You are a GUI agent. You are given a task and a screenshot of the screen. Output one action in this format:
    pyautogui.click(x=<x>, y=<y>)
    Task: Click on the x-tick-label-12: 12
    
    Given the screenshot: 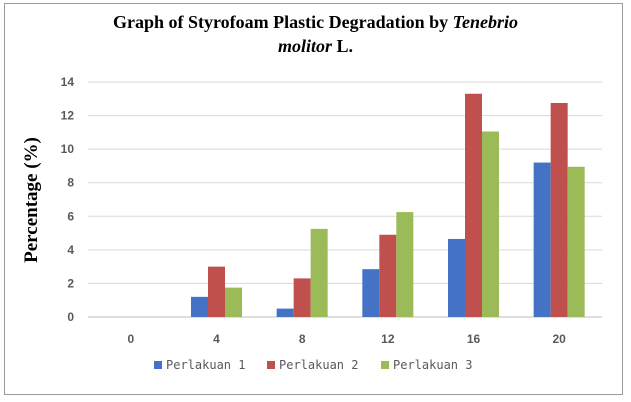 What is the action you would take?
    pyautogui.click(x=388, y=339)
    